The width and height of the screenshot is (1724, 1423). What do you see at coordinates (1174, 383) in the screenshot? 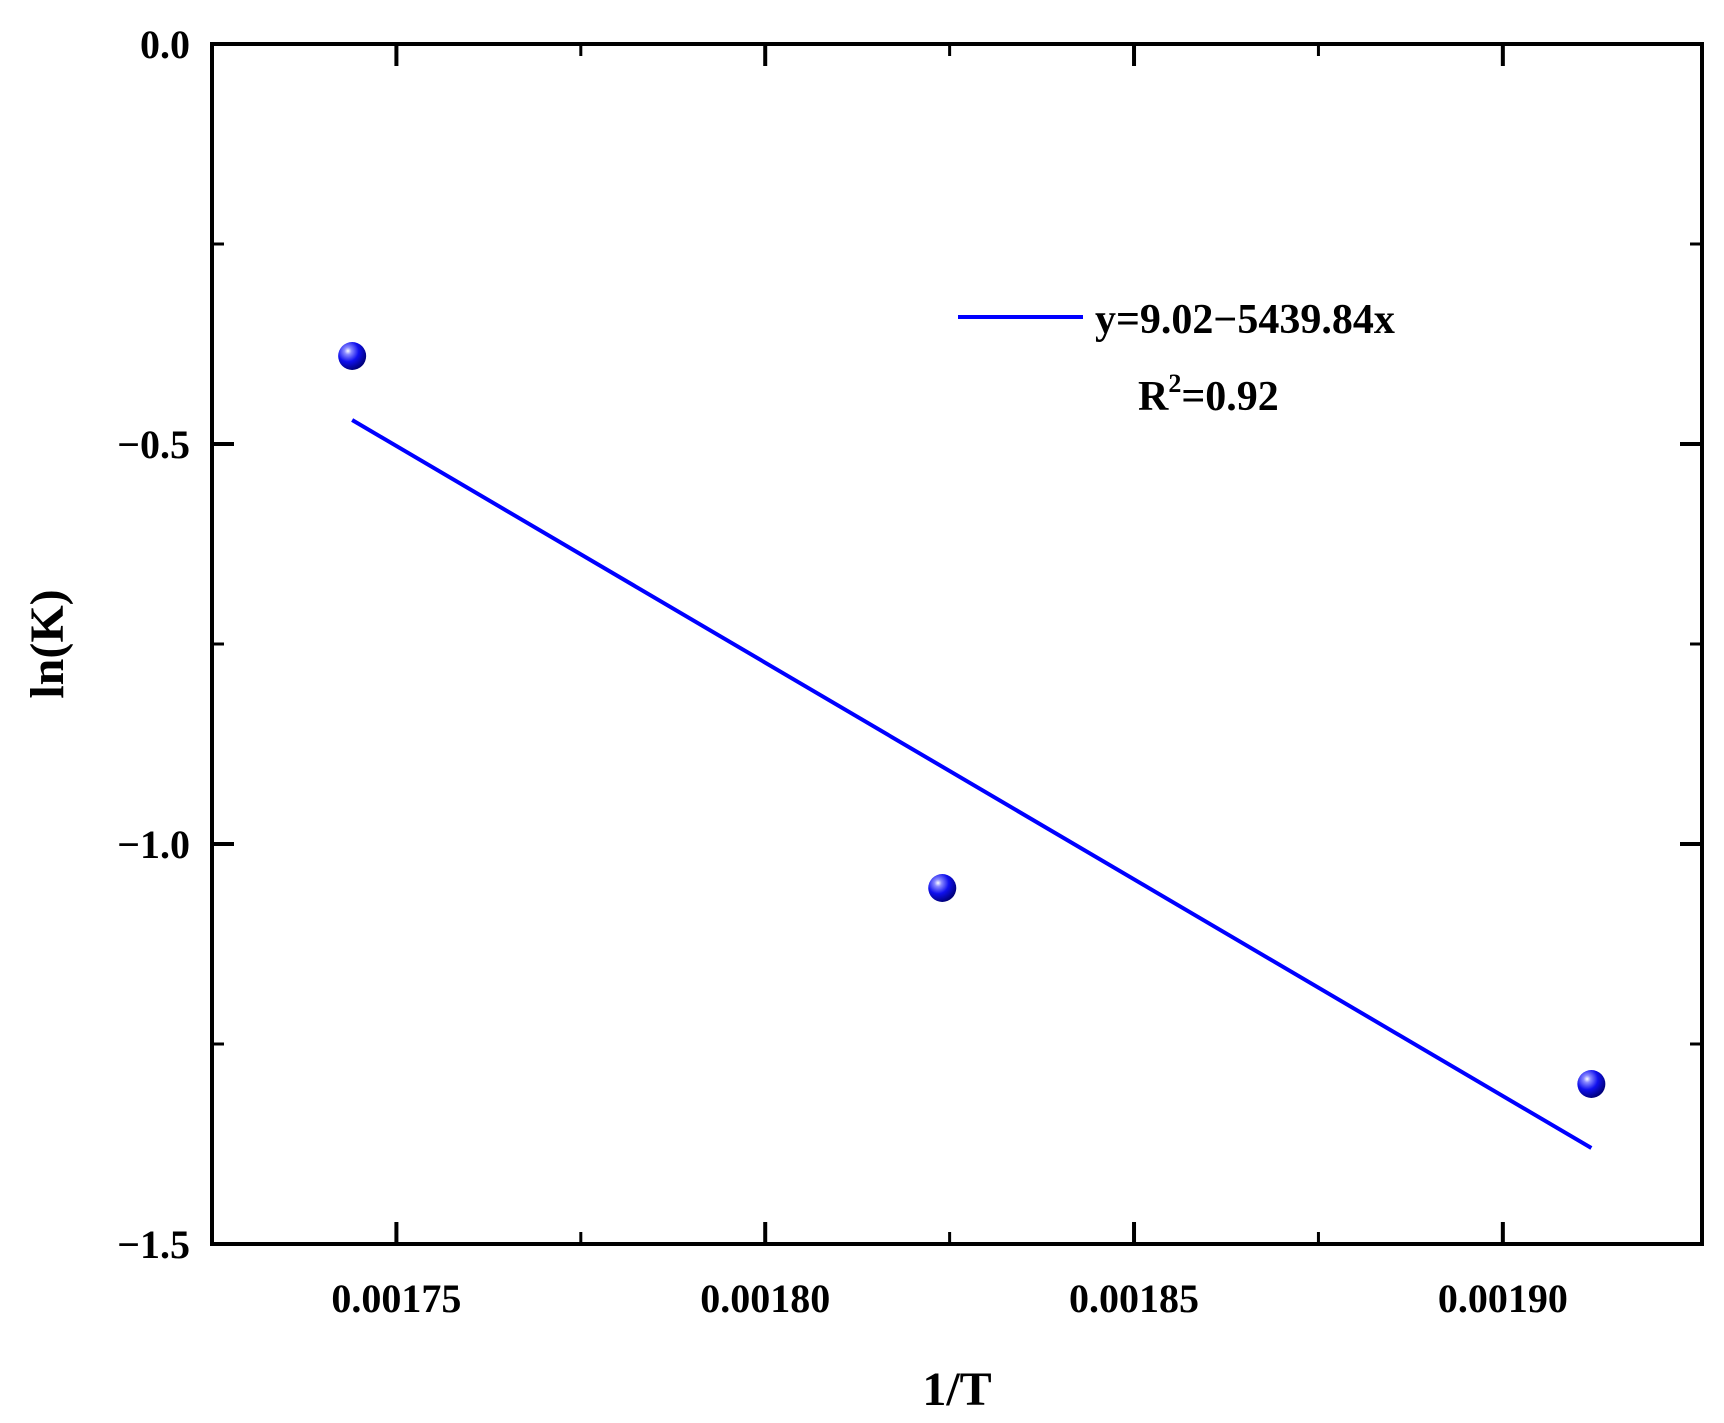
I see `legend-r2-exponent: 2` at bounding box center [1174, 383].